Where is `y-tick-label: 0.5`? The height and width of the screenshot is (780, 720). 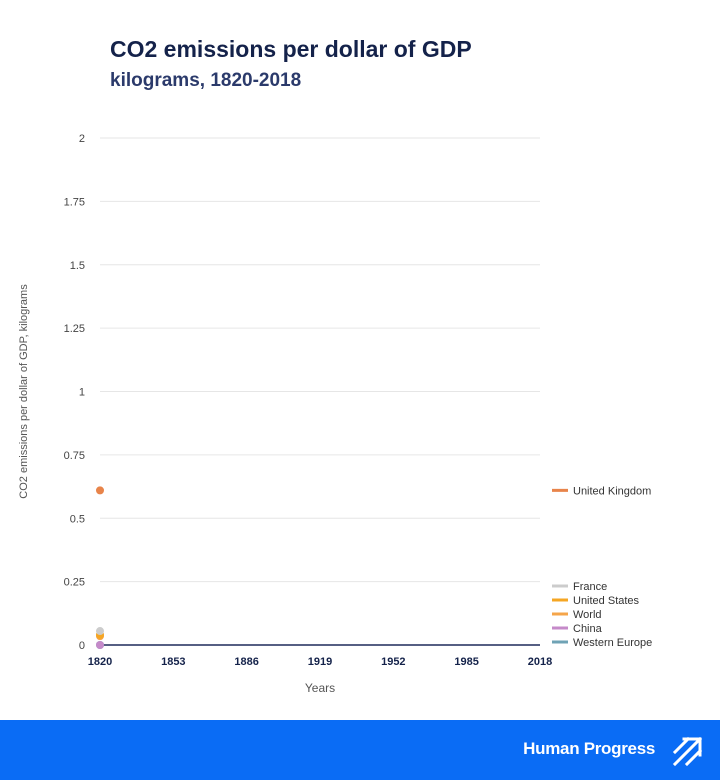
y-tick-label: 0.5 is located at coordinates (77, 519).